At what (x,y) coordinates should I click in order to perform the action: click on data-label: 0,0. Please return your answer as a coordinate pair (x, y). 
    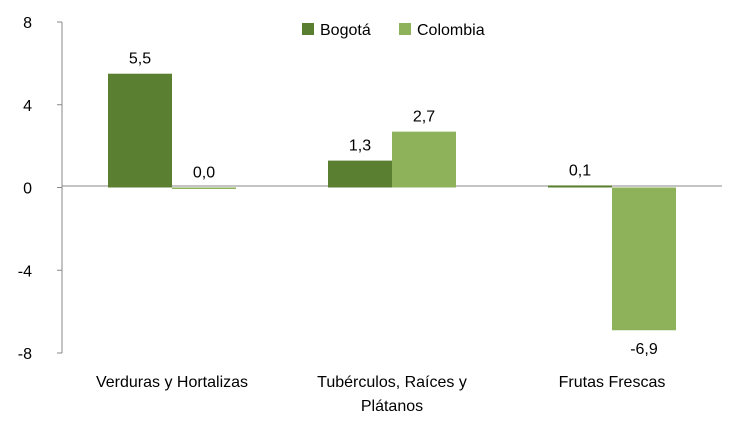
    Looking at the image, I should click on (204, 173).